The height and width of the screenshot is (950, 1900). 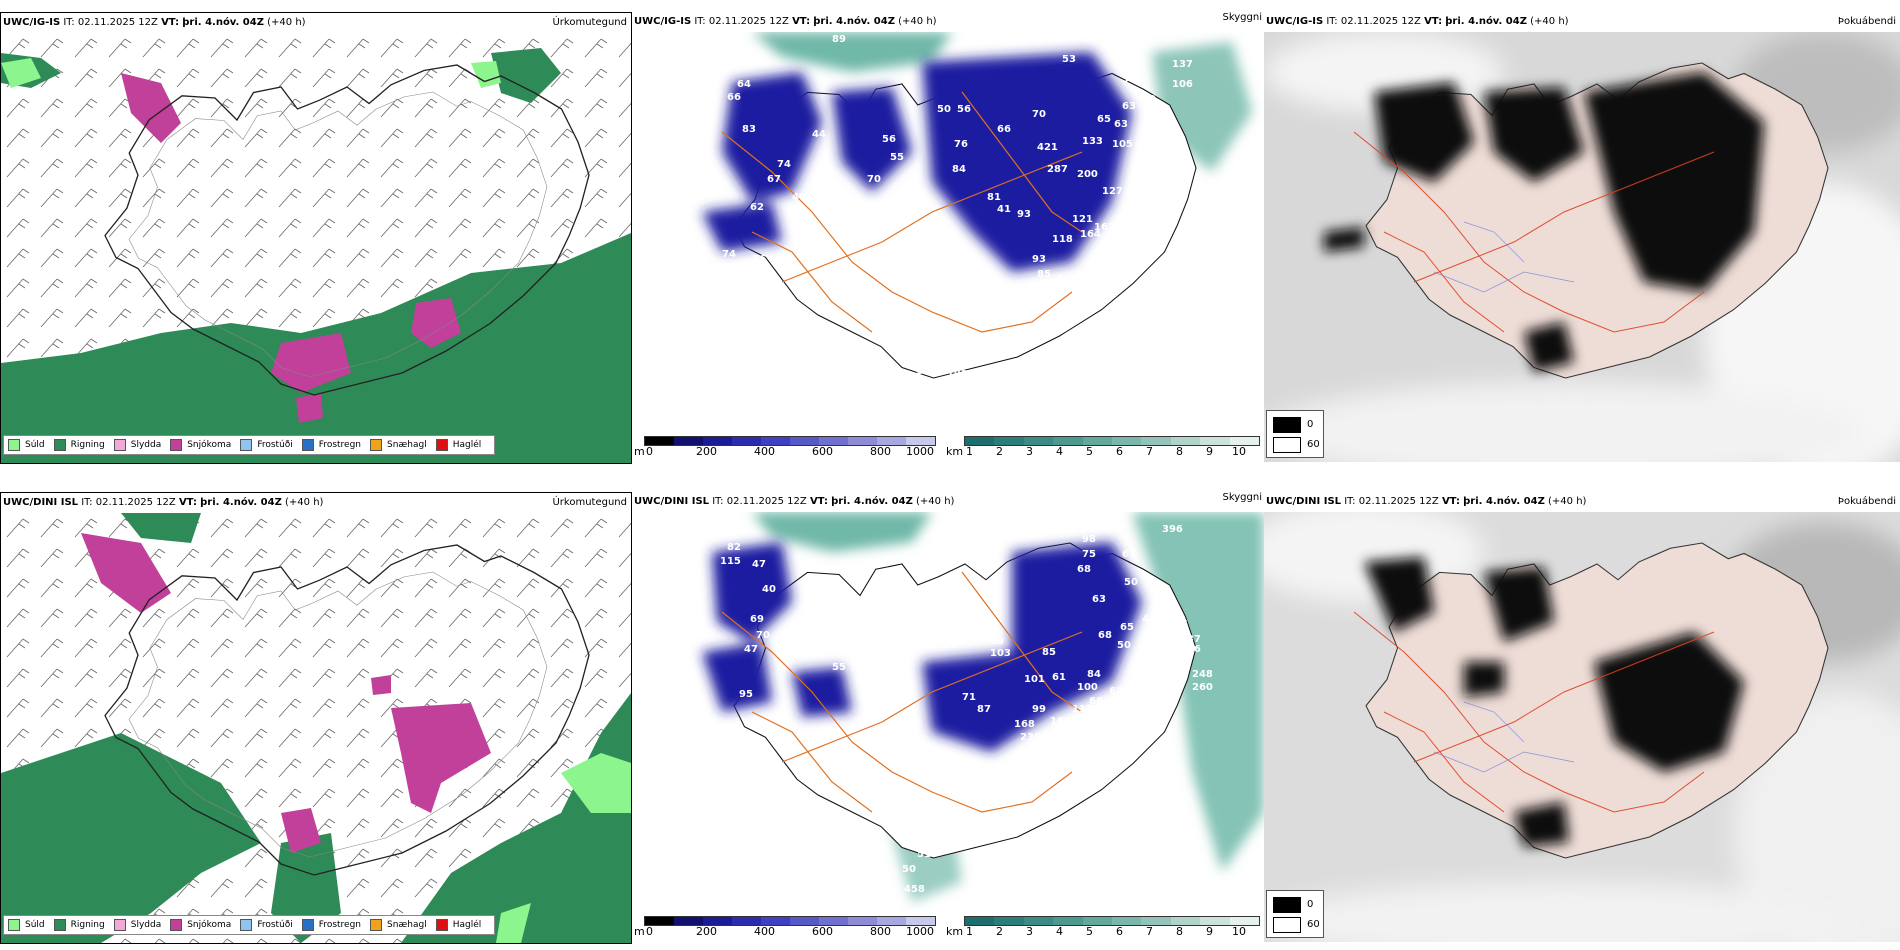 What do you see at coordinates (786, 447) in the screenshot?
I see `height-colorbar: m 0 200 400 600 800 1000` at bounding box center [786, 447].